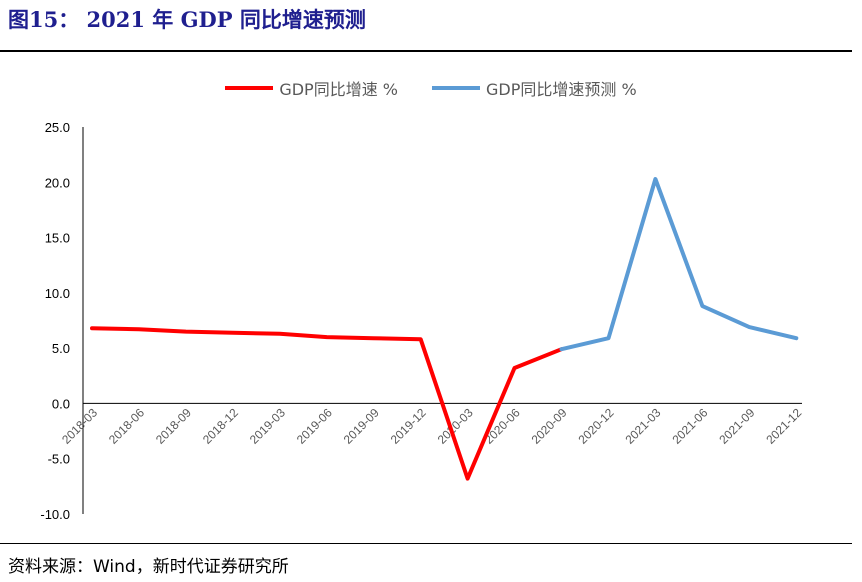 This screenshot has height=582, width=862. Describe the element at coordinates (426, 51) in the screenshot. I see `top-divider` at that location.